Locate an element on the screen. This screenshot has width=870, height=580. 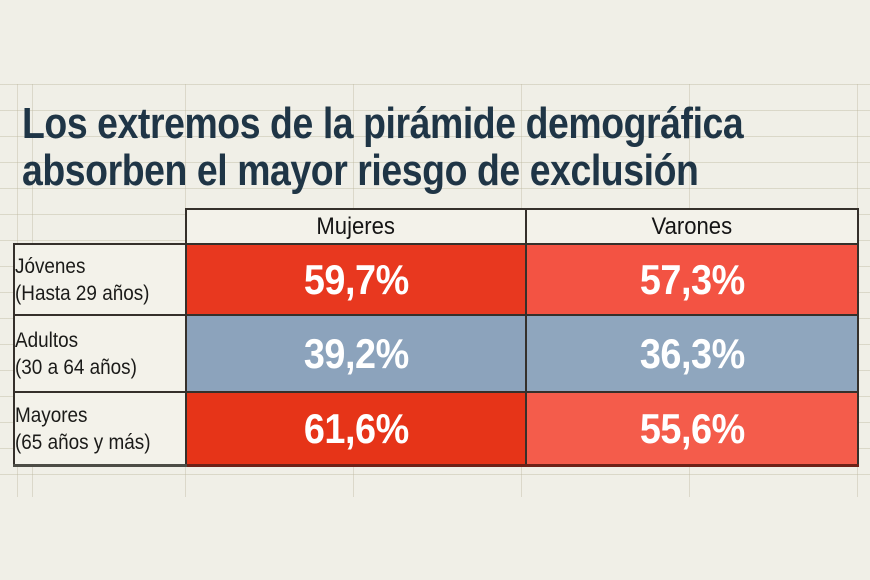
value-cell-mayores-varones: 55,6% is located at coordinates (692, 429).